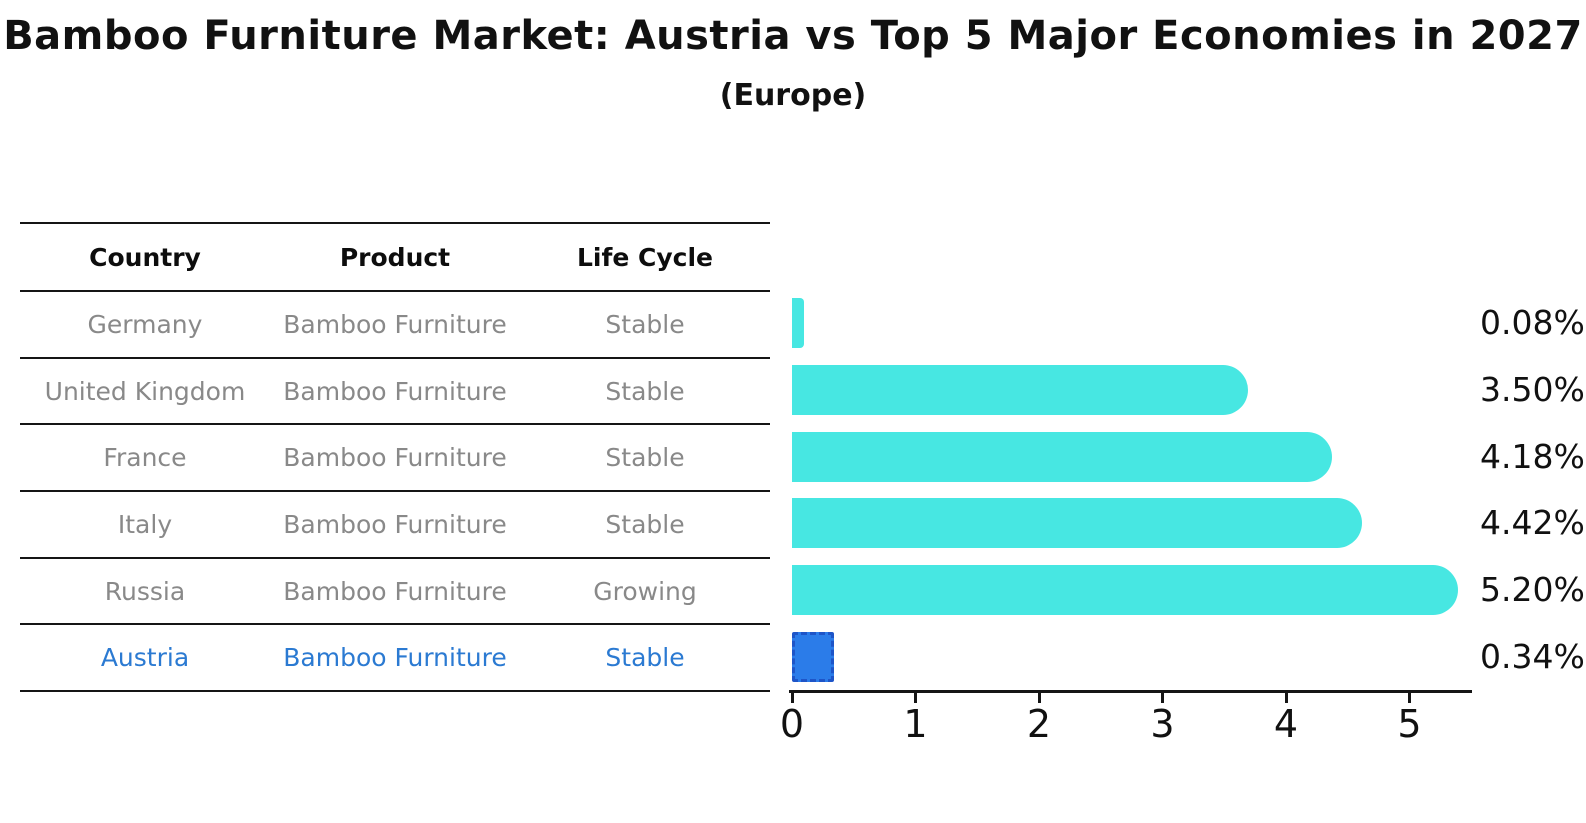 The width and height of the screenshot is (1586, 823). I want to click on country-cell: Austria, so click(145, 658).